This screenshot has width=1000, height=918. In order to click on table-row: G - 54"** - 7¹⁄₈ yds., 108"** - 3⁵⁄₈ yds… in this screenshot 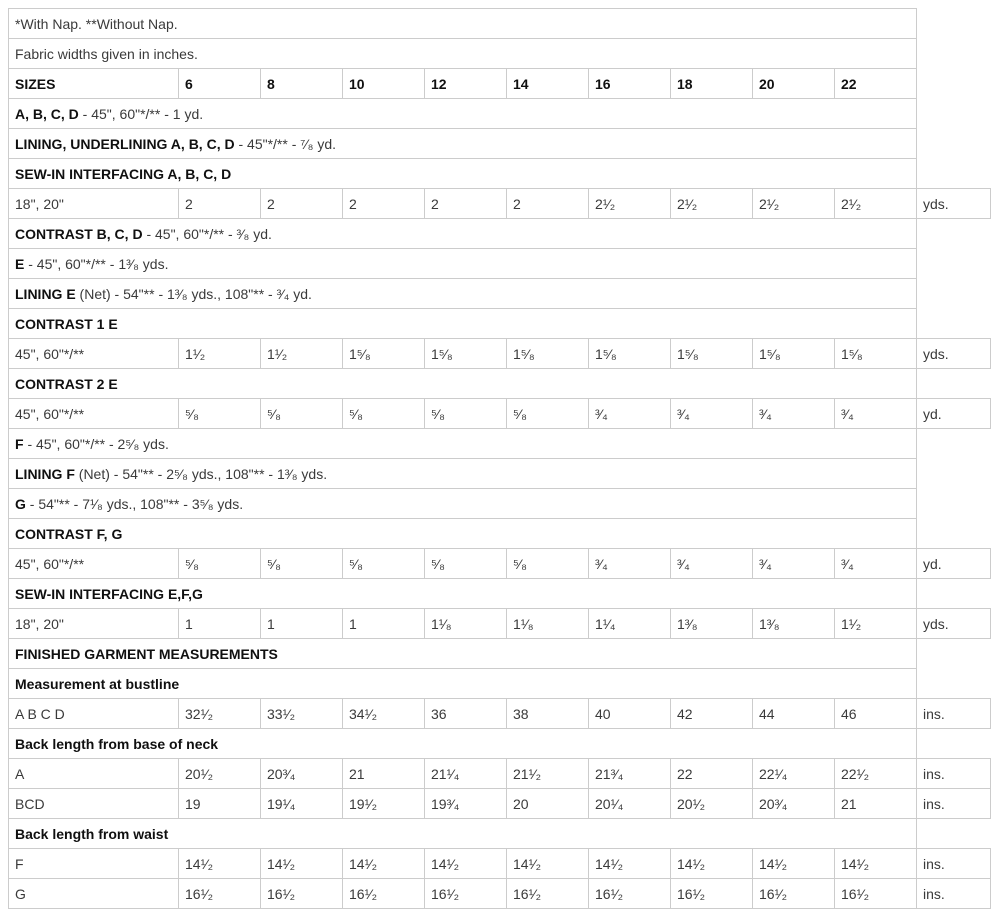, I will do `click(499, 503)`.